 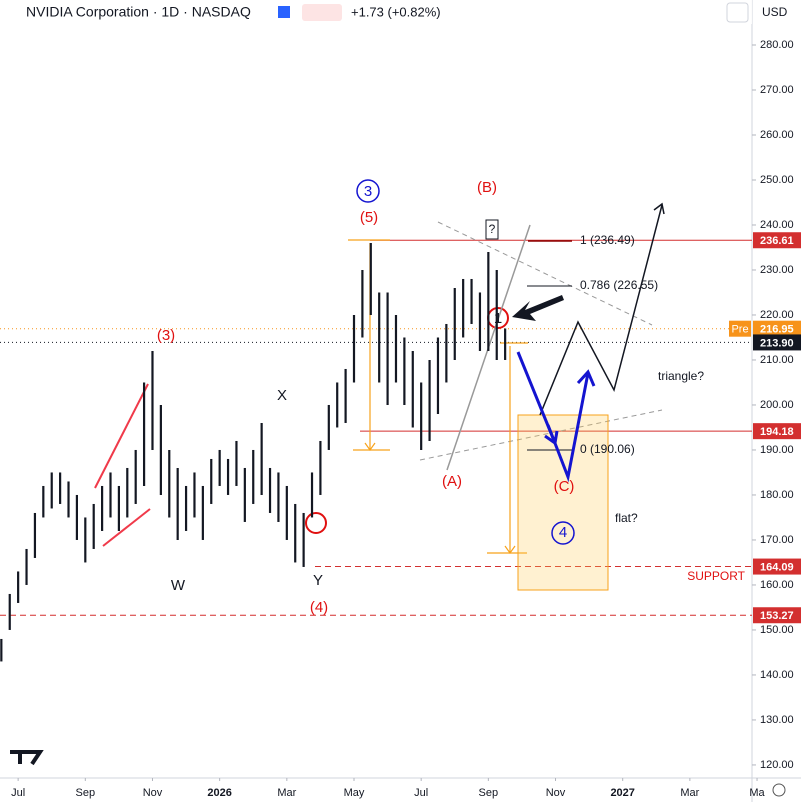 What do you see at coordinates (737, 12) in the screenshot?
I see `button` at bounding box center [737, 12].